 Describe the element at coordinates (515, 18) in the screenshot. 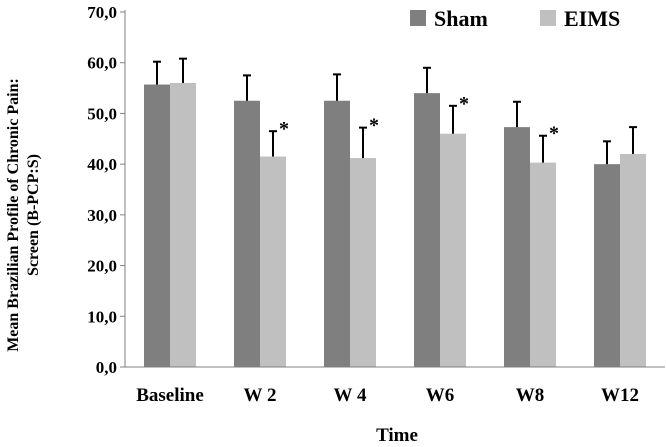

I see `legend: Sham EIMS` at that location.